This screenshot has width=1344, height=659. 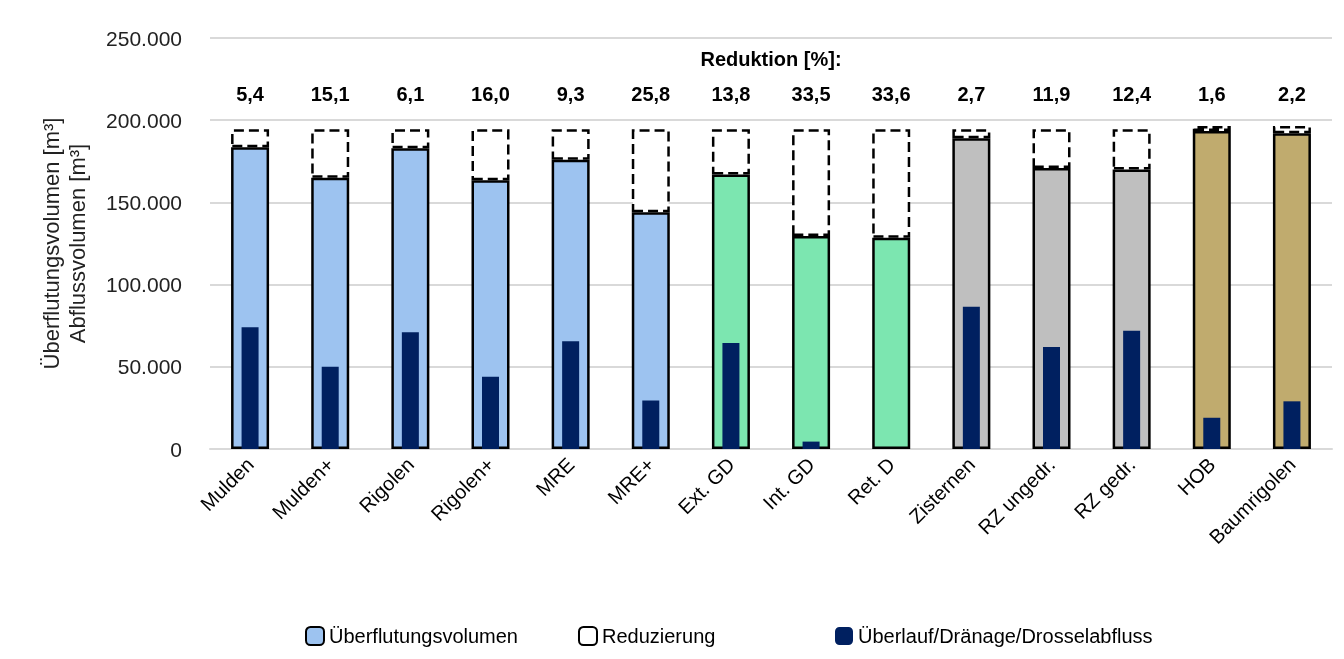 I want to click on y-tick-label: 250.000, so click(x=144, y=38).